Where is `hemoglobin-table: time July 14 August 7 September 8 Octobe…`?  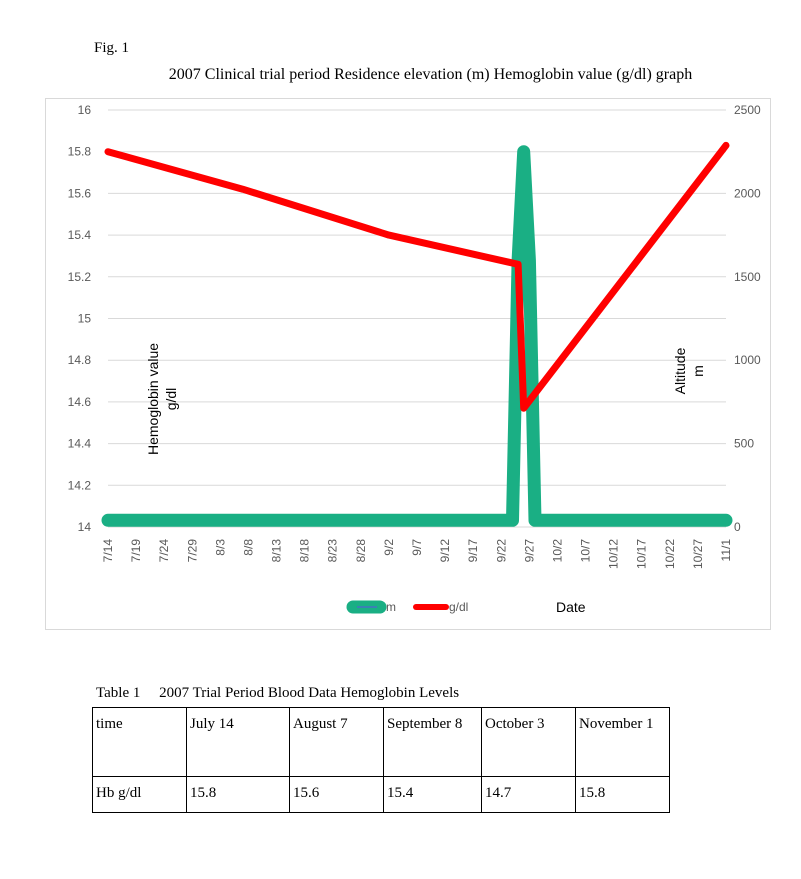
hemoglobin-table: time July 14 August 7 September 8 Octobe… is located at coordinates (381, 760).